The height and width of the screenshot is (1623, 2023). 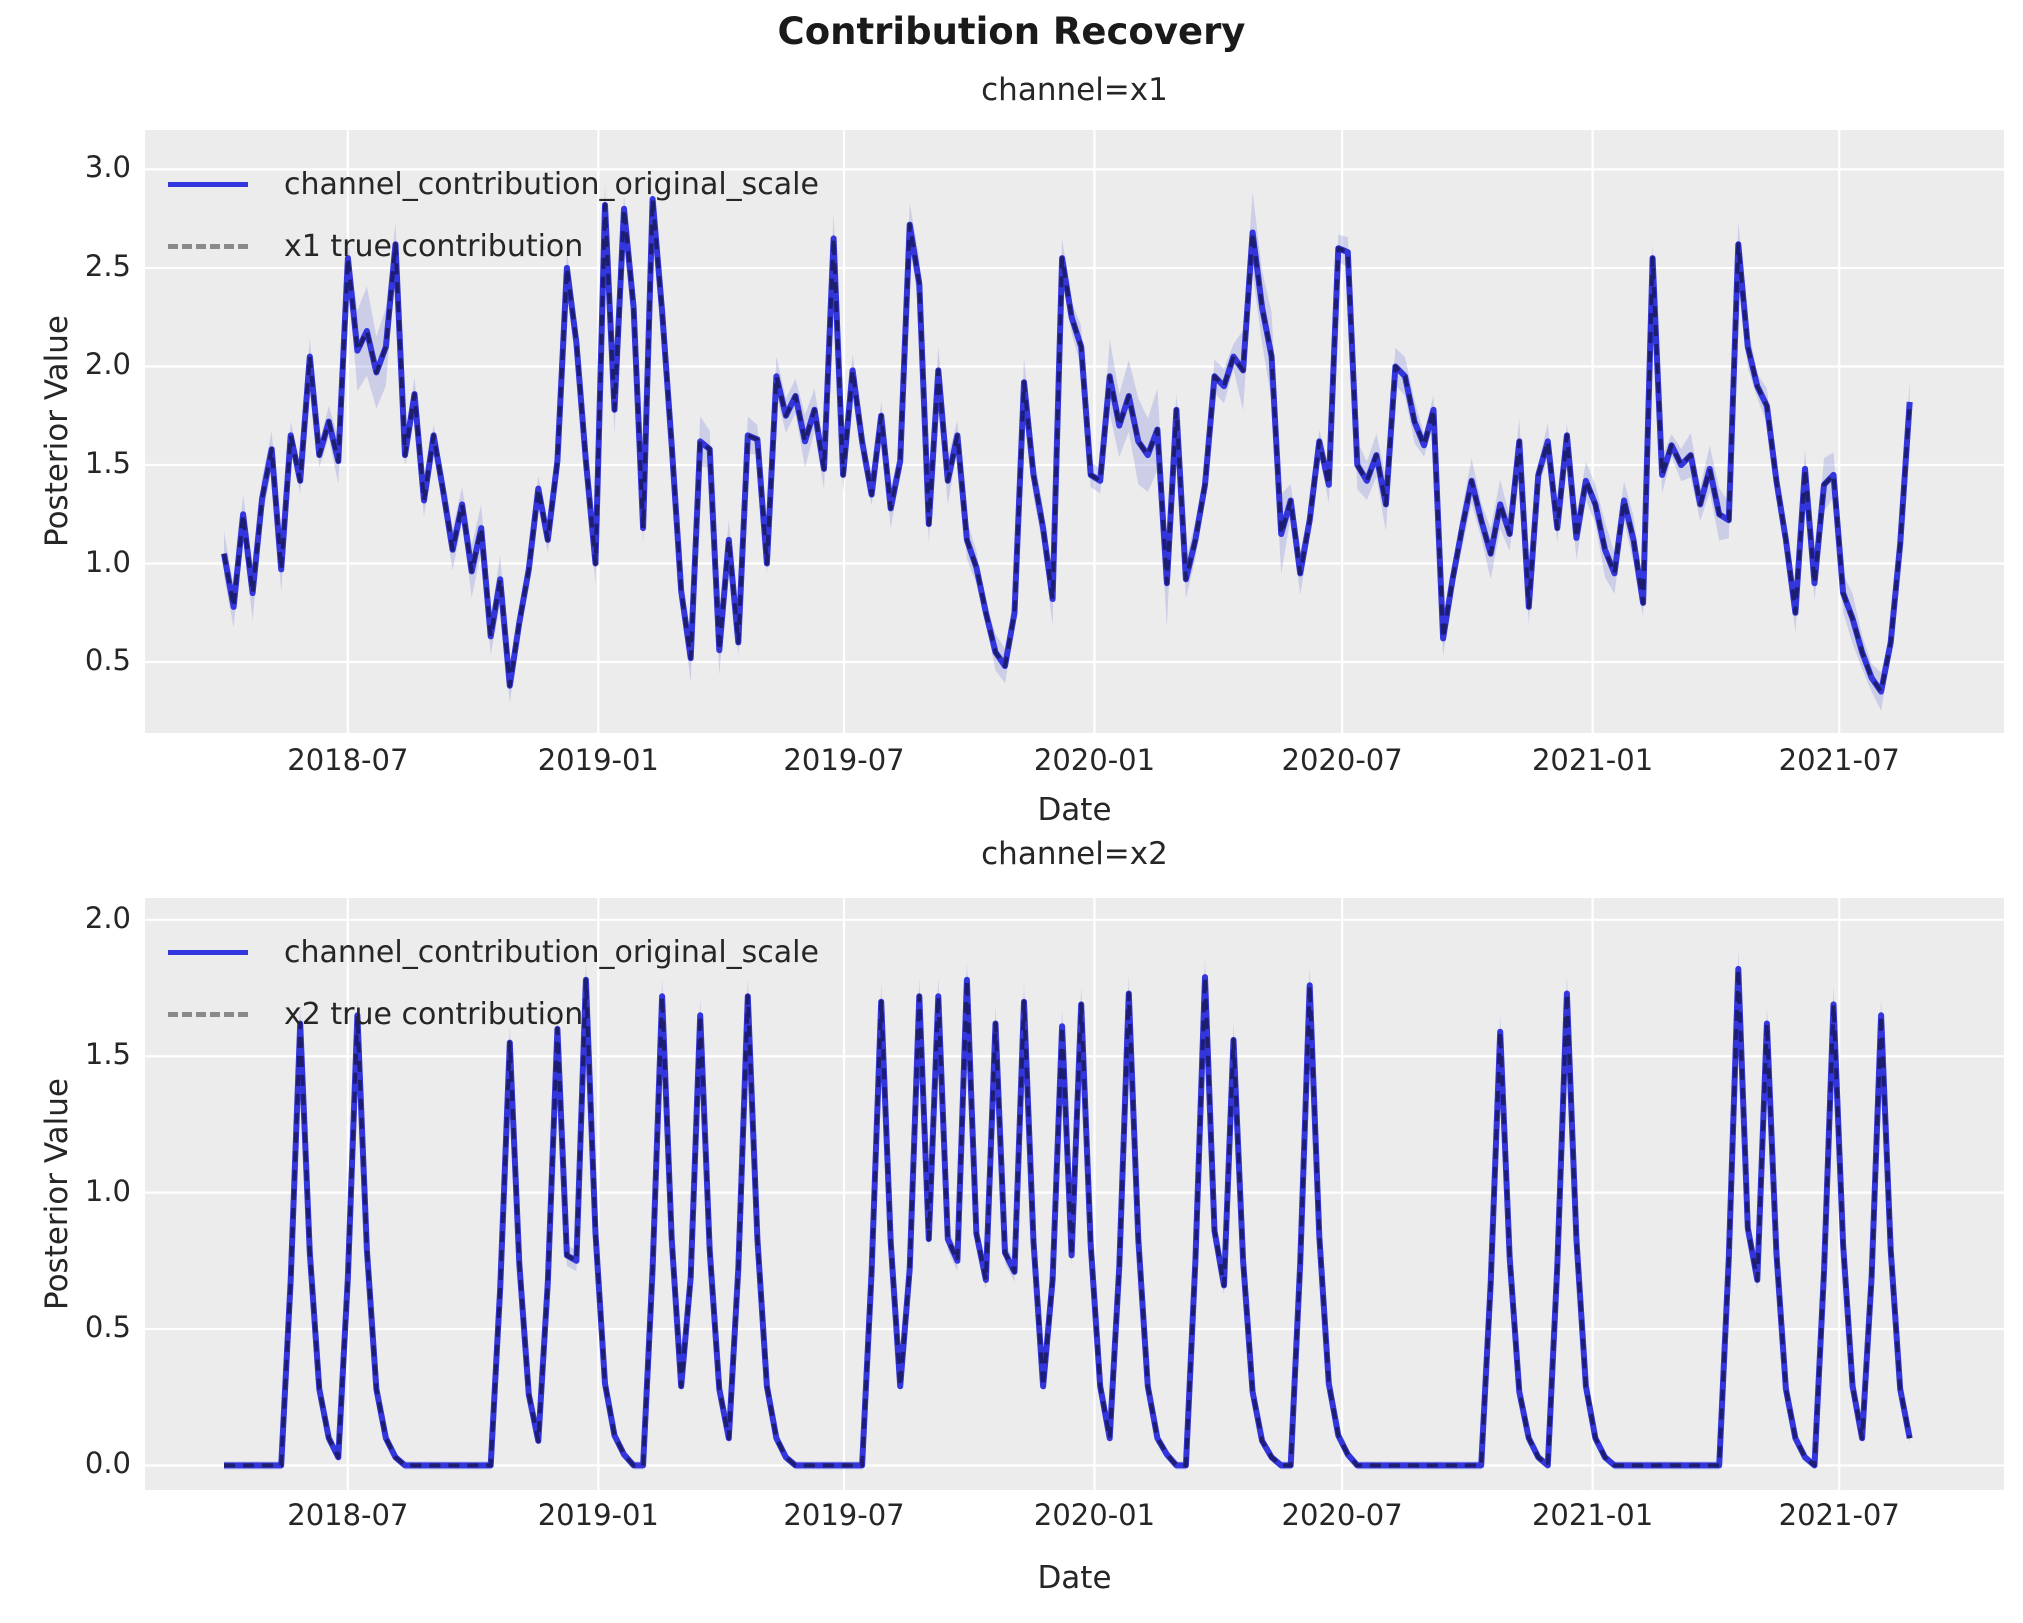 What do you see at coordinates (107, 1463) in the screenshot?
I see `y-tick-label: 0.0` at bounding box center [107, 1463].